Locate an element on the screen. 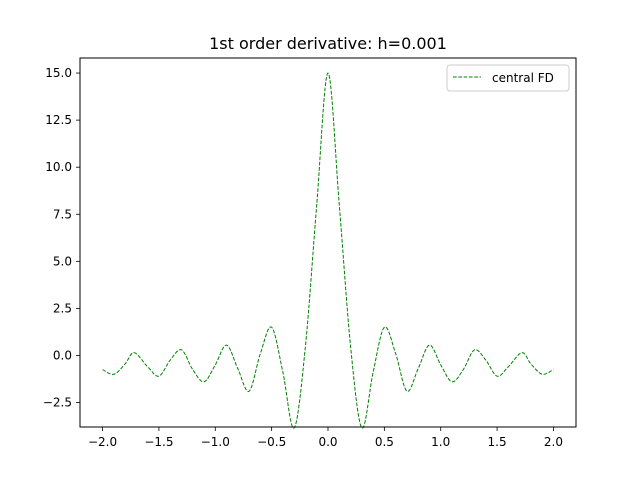 This screenshot has width=640, height=480. y-tick-label: 5.0 is located at coordinates (62, 261).